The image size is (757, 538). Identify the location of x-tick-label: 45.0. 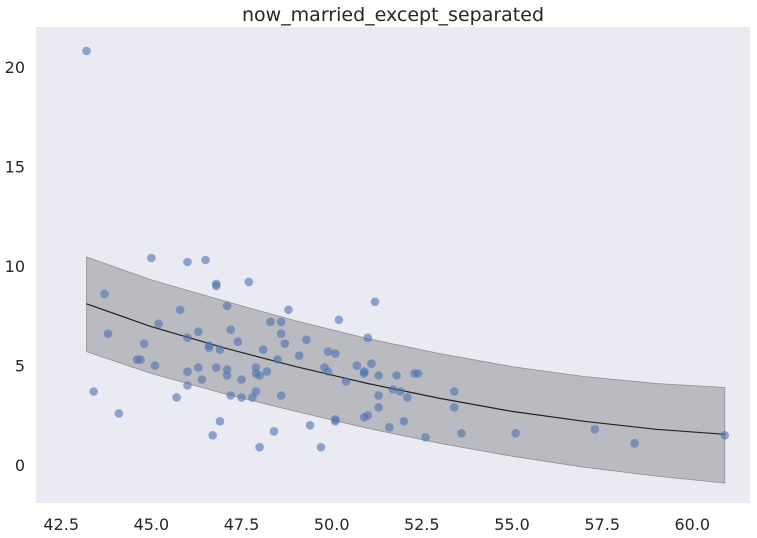
(152, 524).